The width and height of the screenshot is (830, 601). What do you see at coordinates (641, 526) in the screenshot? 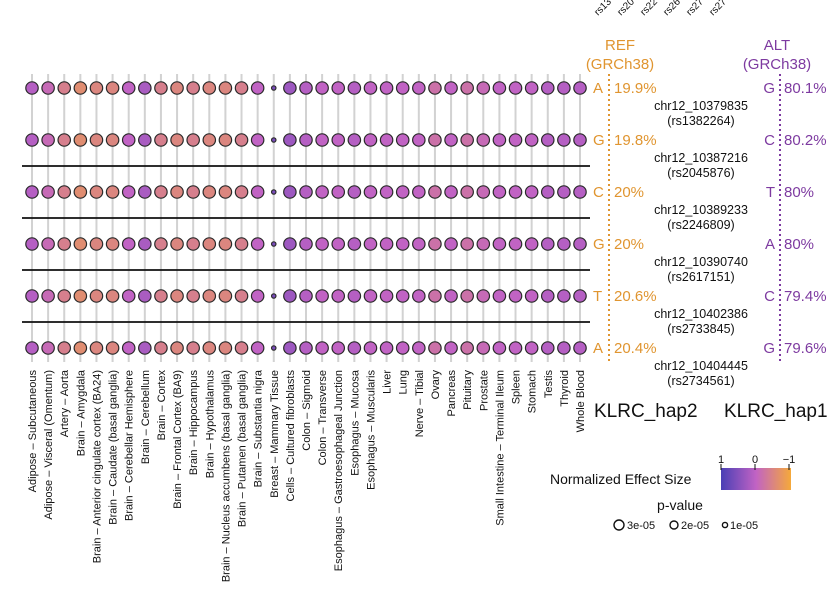
I see `size-label-3e-05: 3e-05` at bounding box center [641, 526].